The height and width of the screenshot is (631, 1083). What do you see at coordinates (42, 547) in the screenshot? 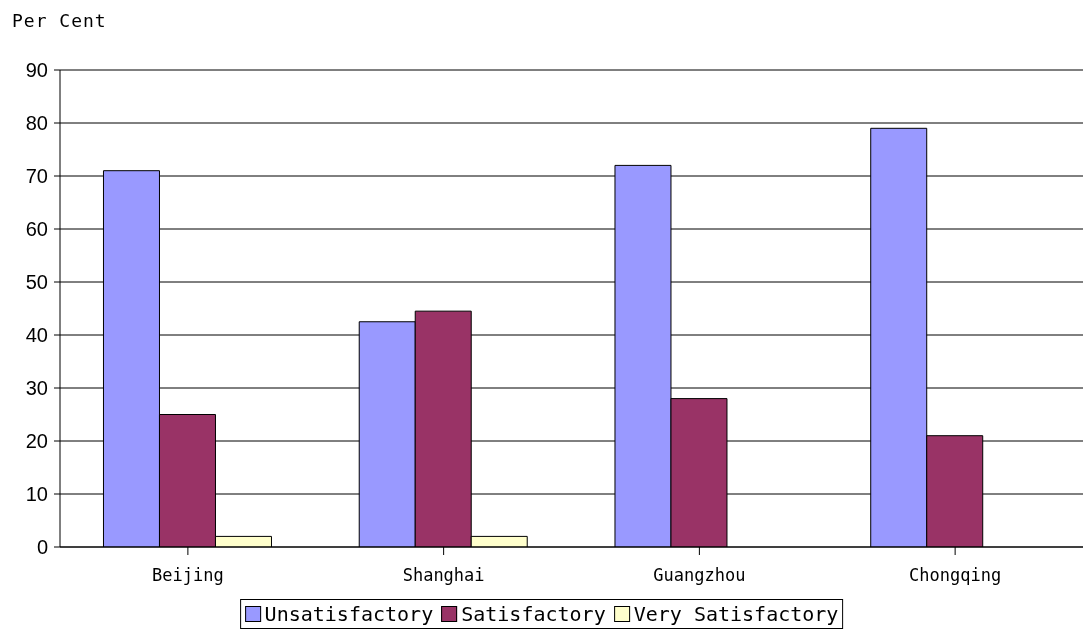
I see `y-tick-label: 0` at bounding box center [42, 547].